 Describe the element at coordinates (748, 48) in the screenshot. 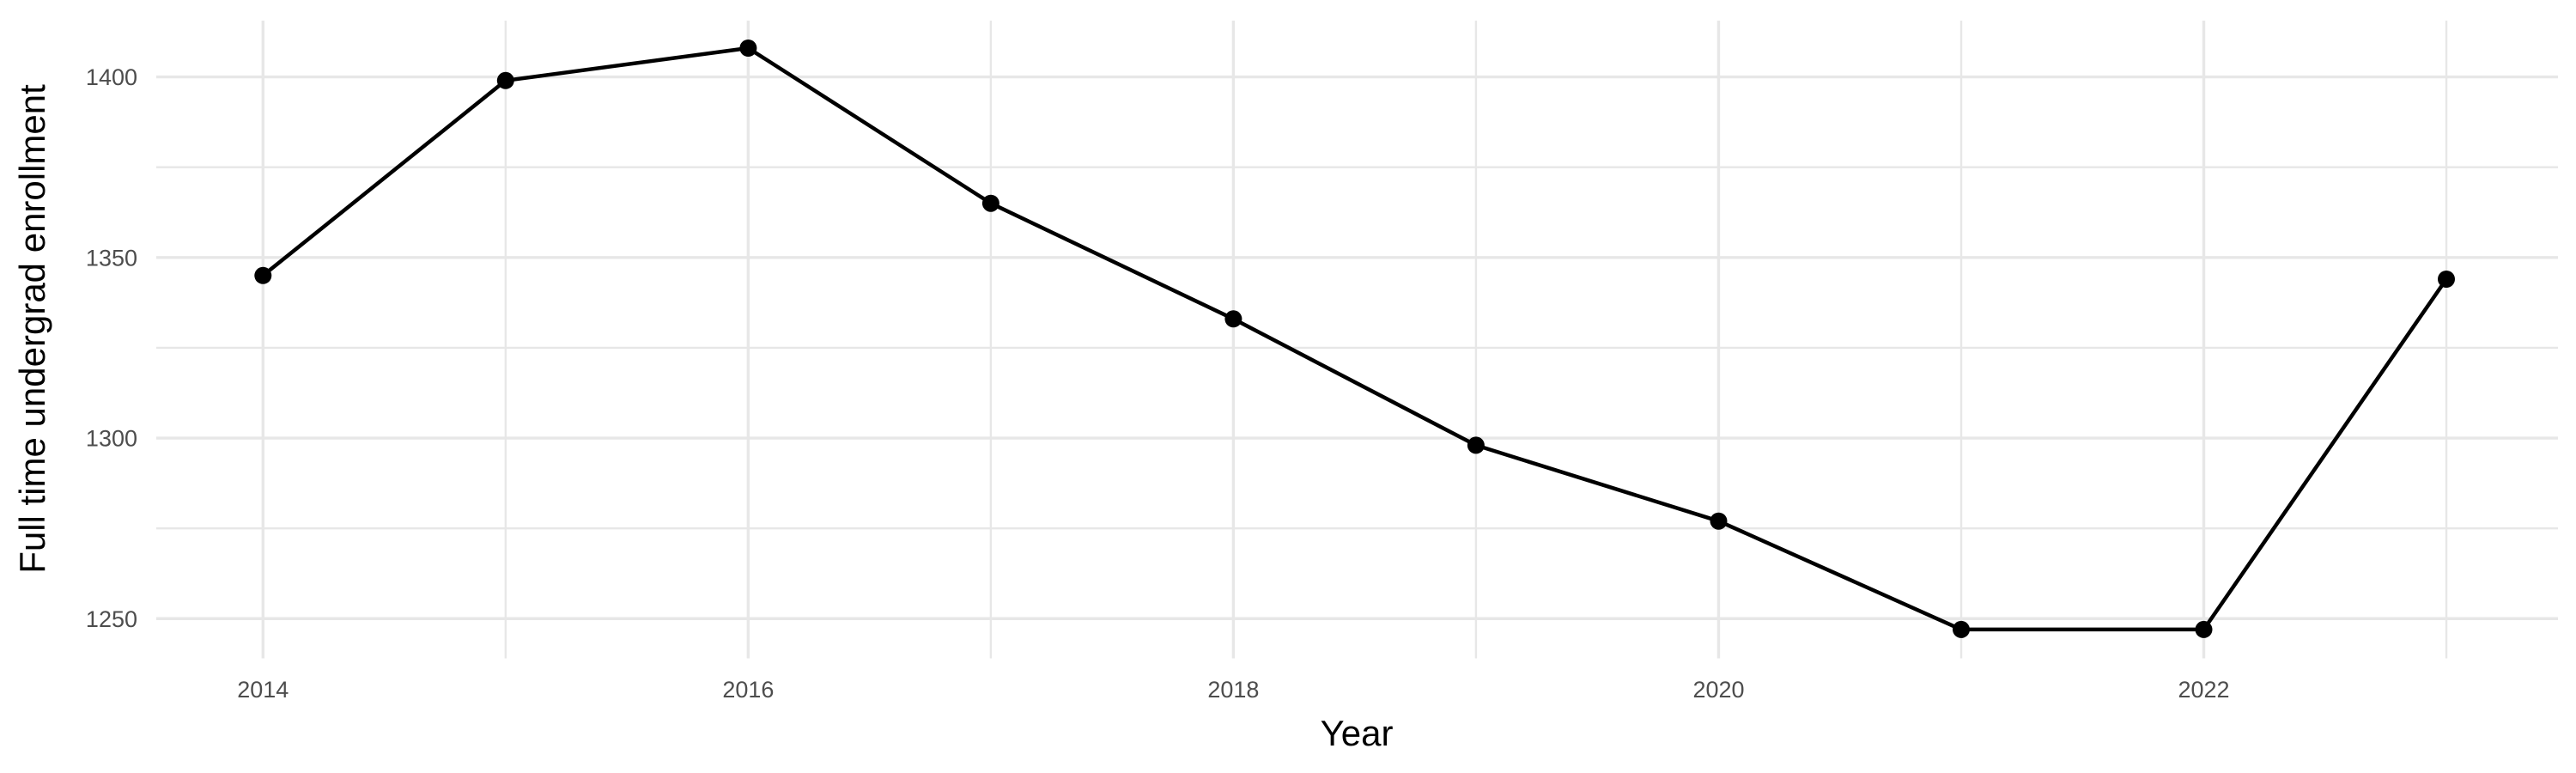

I see `data-point-2016` at that location.